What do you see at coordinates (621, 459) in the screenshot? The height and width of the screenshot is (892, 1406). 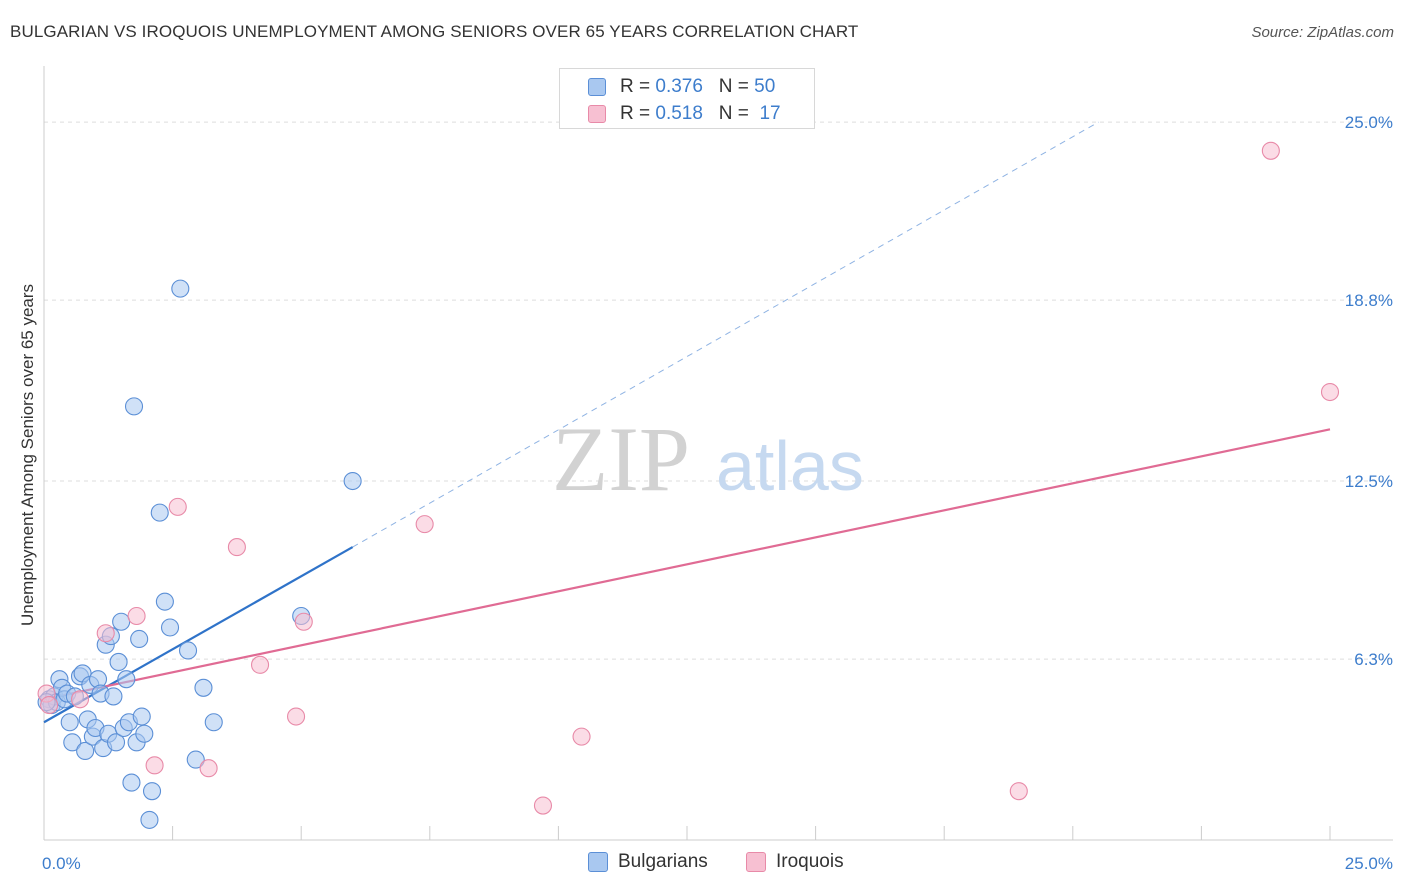 I see `watermark-zip: ZIP` at bounding box center [621, 459].